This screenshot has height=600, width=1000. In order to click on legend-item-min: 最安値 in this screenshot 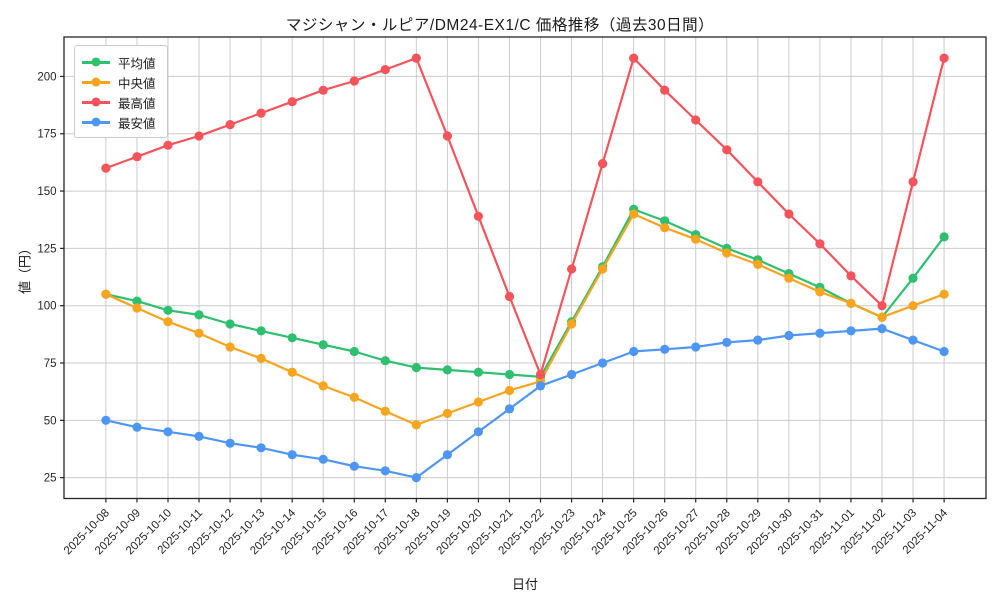, I will do `click(120, 122)`.